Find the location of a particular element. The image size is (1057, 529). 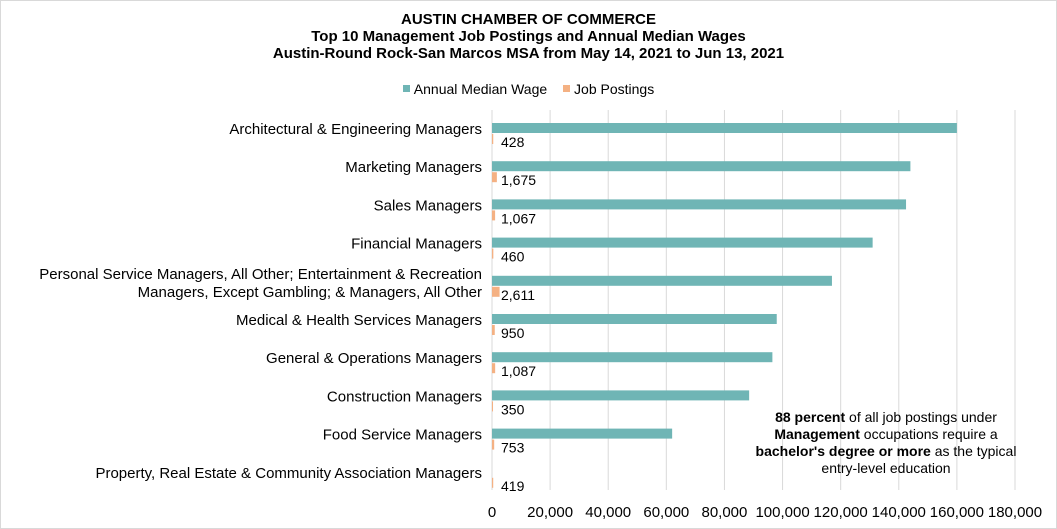

note-line: Management occupations require a is located at coordinates (886, 434).